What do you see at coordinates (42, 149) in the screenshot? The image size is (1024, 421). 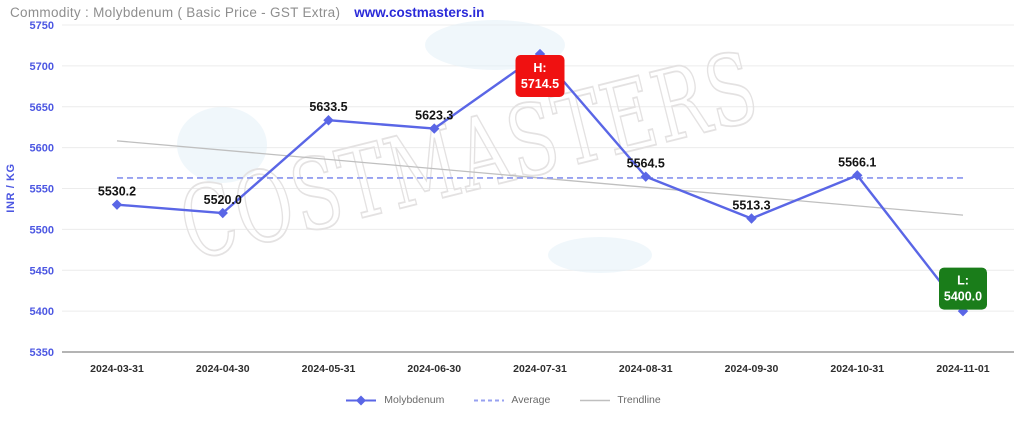 I see `y-axis-tick: 5600` at bounding box center [42, 149].